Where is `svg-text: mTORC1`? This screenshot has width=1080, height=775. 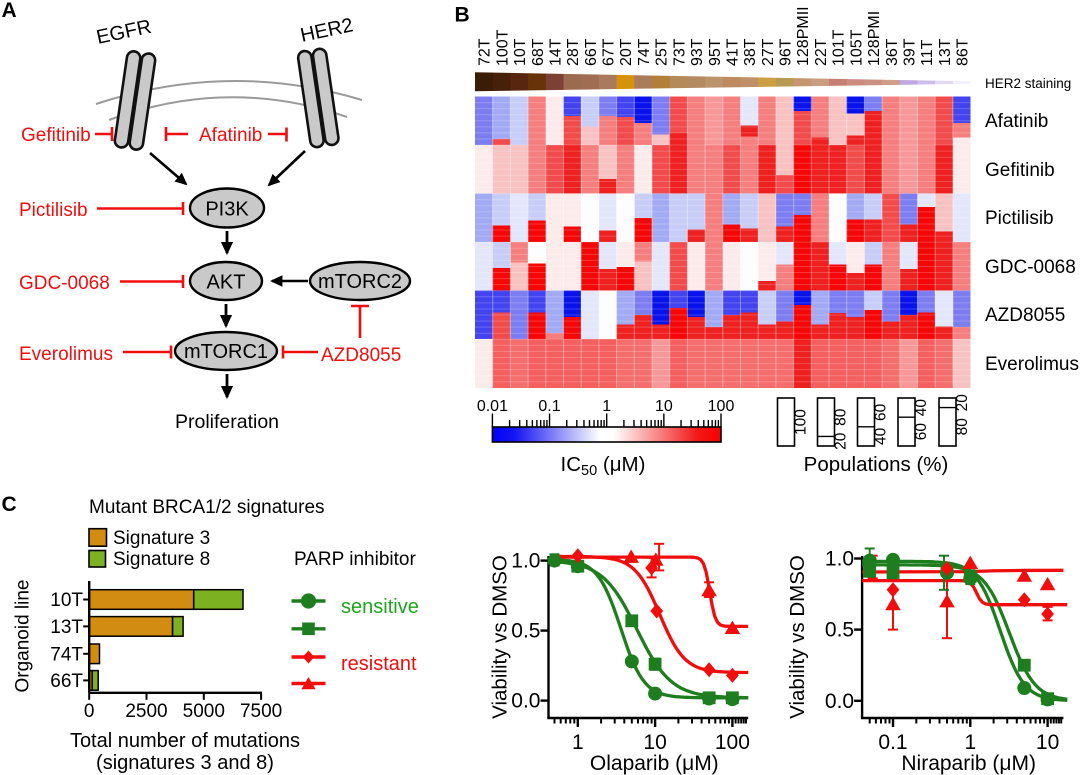
svg-text: mTORC1 is located at coordinates (226, 352).